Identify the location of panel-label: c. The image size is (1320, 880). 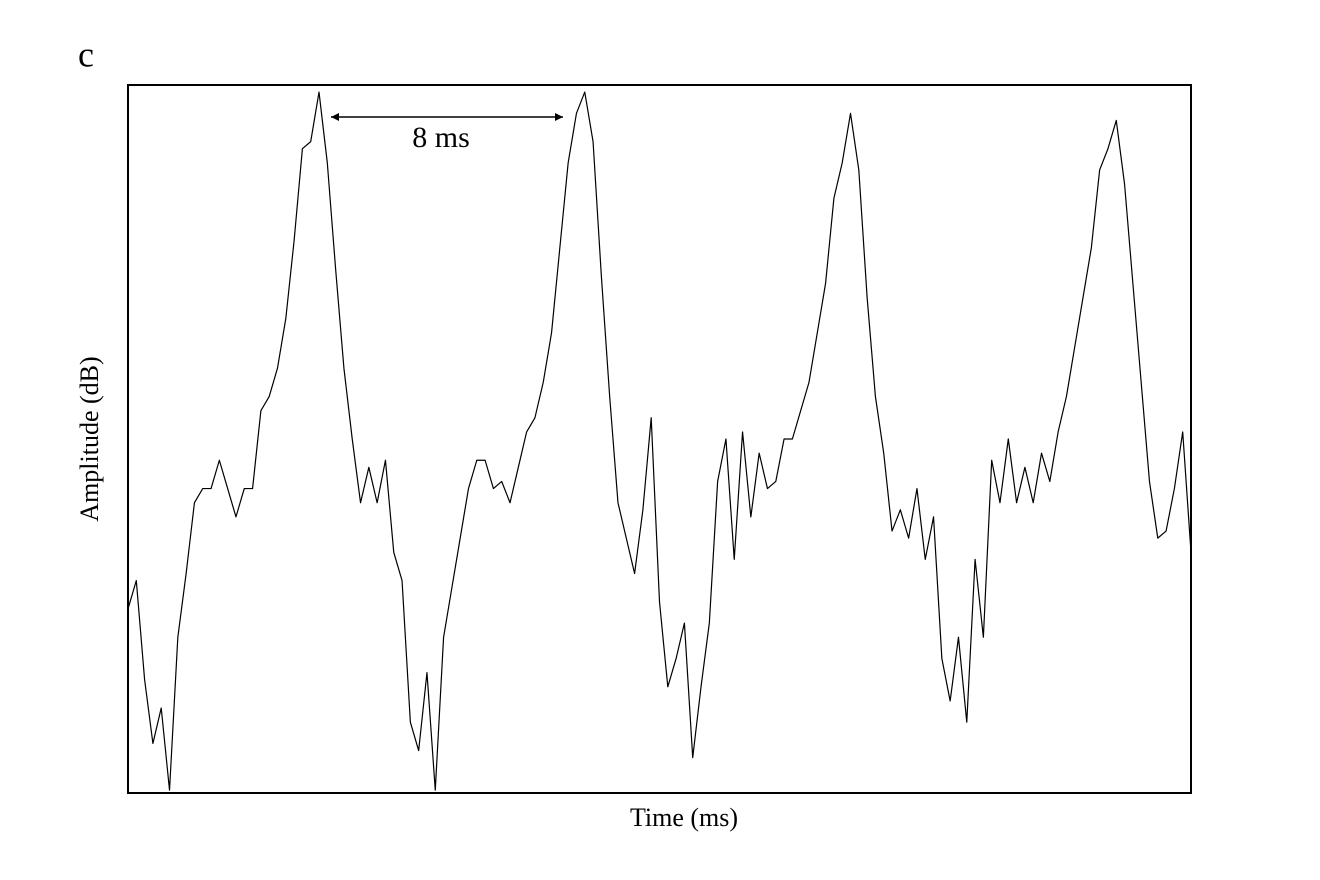
(86, 54).